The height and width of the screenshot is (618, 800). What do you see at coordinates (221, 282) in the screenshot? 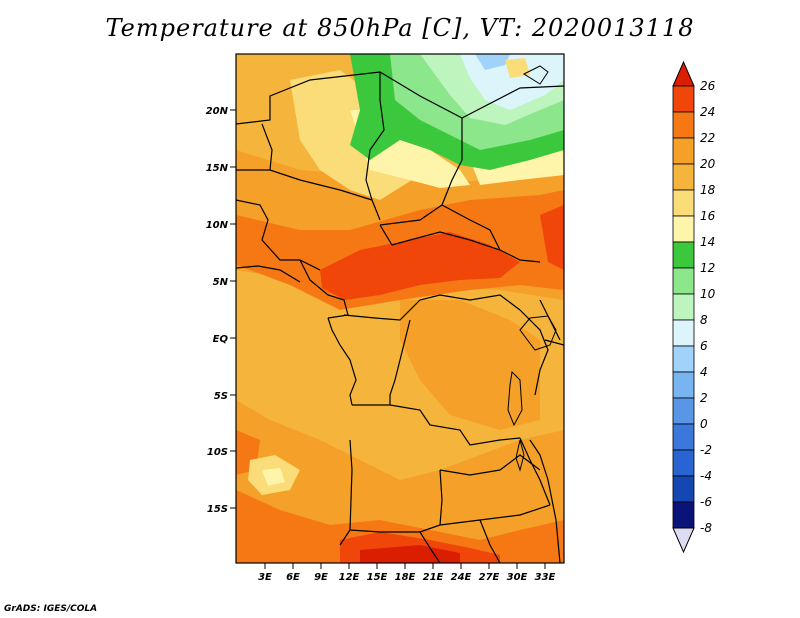
I see `svg-text: 5N` at bounding box center [221, 282].